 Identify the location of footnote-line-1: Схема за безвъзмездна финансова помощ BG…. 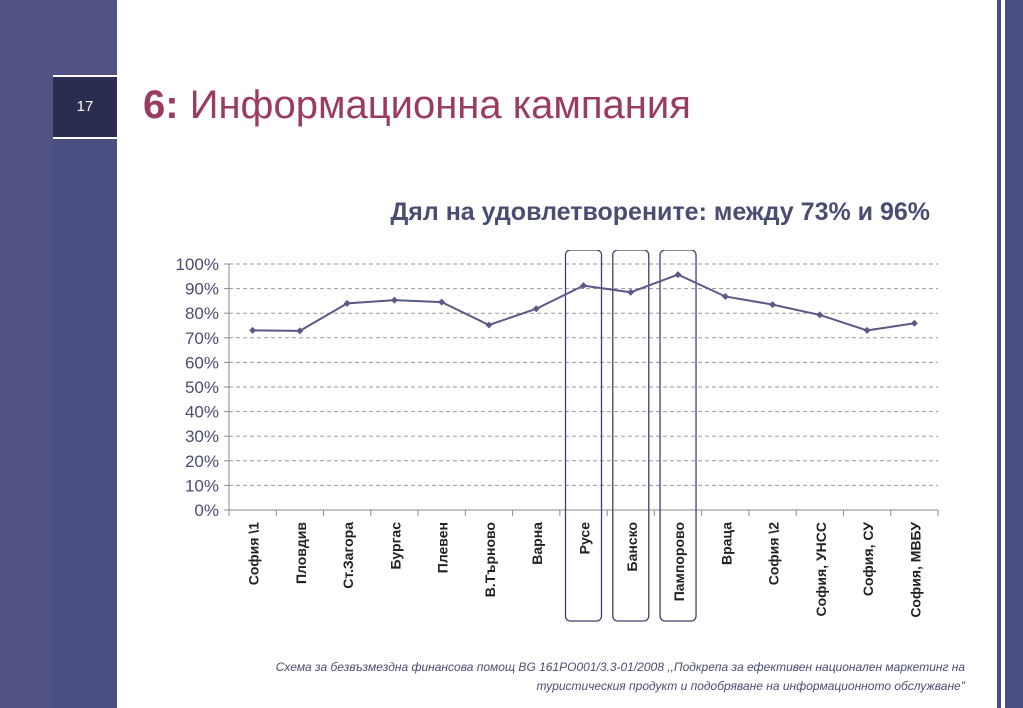
(620, 667).